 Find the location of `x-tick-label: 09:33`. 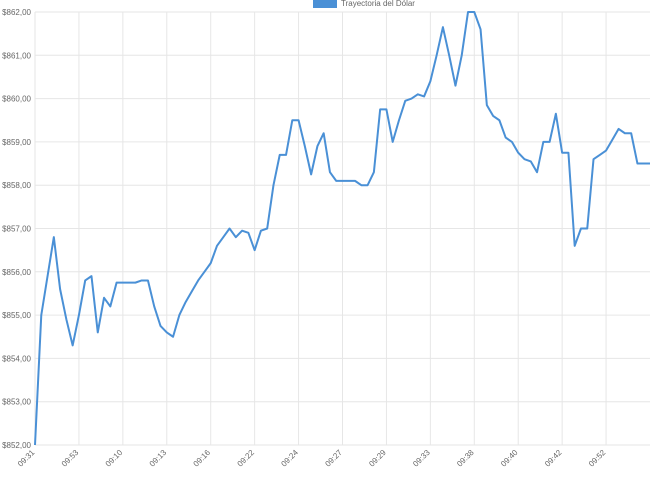

x-tick-label: 09:33 is located at coordinates (421, 458).